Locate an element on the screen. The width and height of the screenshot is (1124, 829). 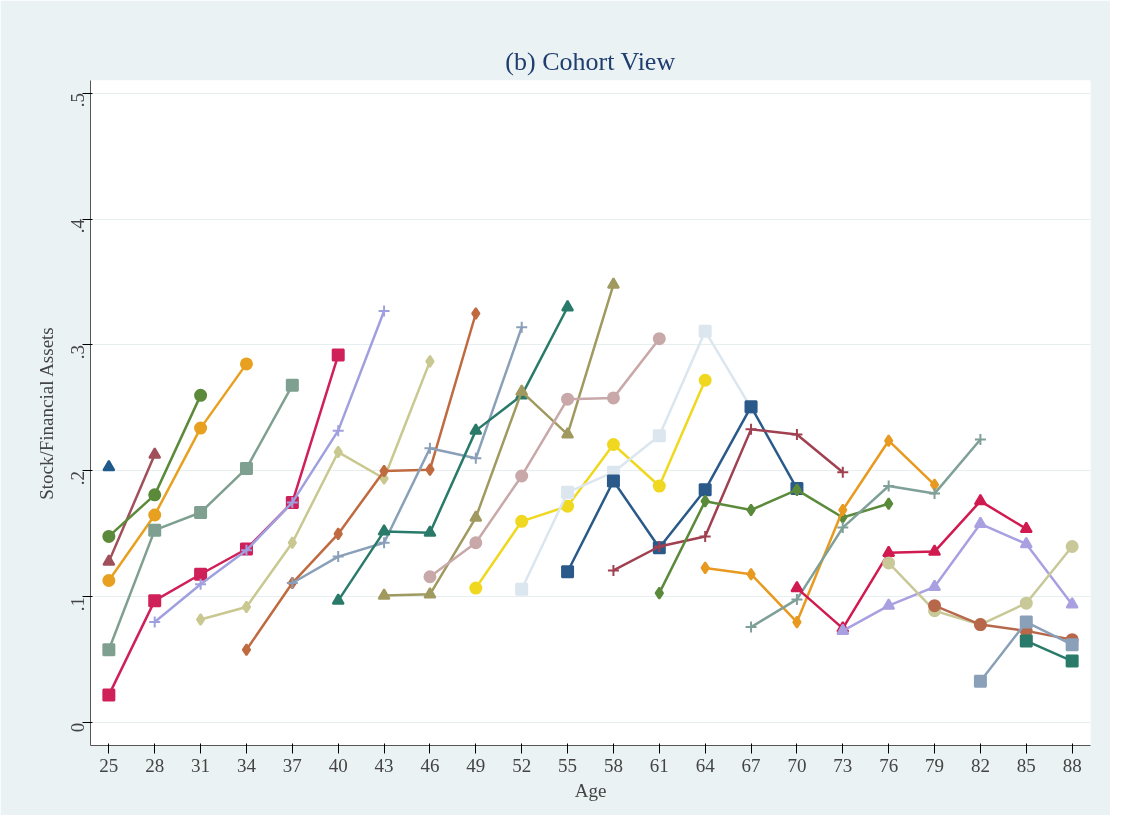
x-tick-label: 49 is located at coordinates (476, 765).